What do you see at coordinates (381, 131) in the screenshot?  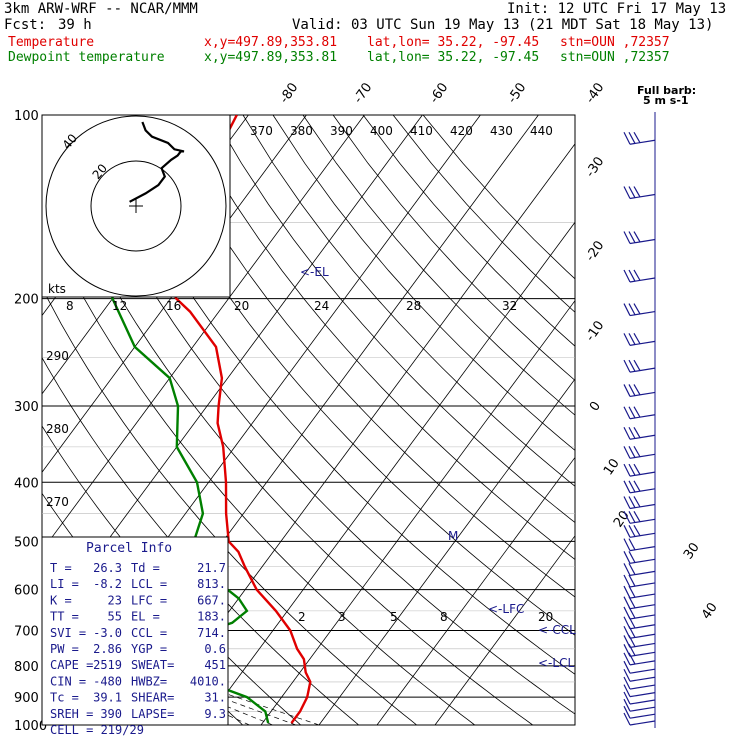 I see `theta-e-label-3: 400` at bounding box center [381, 131].